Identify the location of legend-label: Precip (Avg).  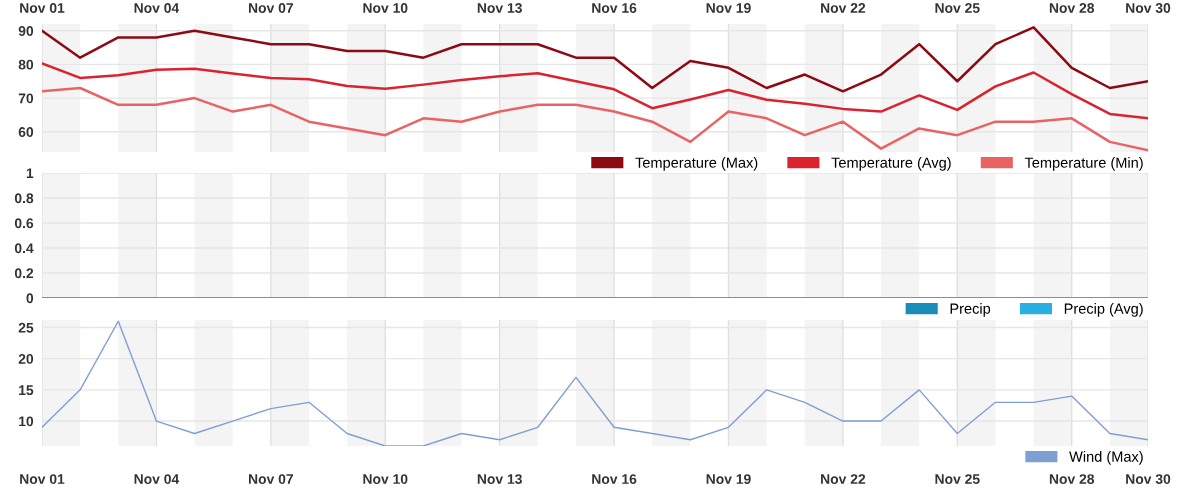
(1103, 310).